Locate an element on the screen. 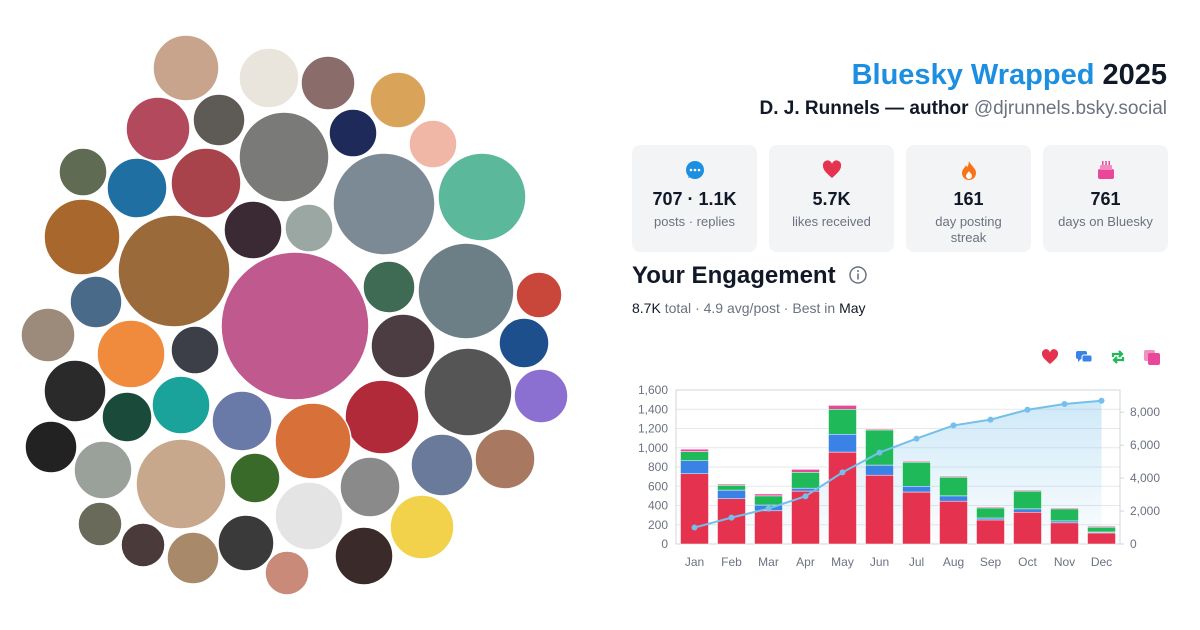 The image size is (1200, 630). stat-card: 161 day posting streak is located at coordinates (968, 198).